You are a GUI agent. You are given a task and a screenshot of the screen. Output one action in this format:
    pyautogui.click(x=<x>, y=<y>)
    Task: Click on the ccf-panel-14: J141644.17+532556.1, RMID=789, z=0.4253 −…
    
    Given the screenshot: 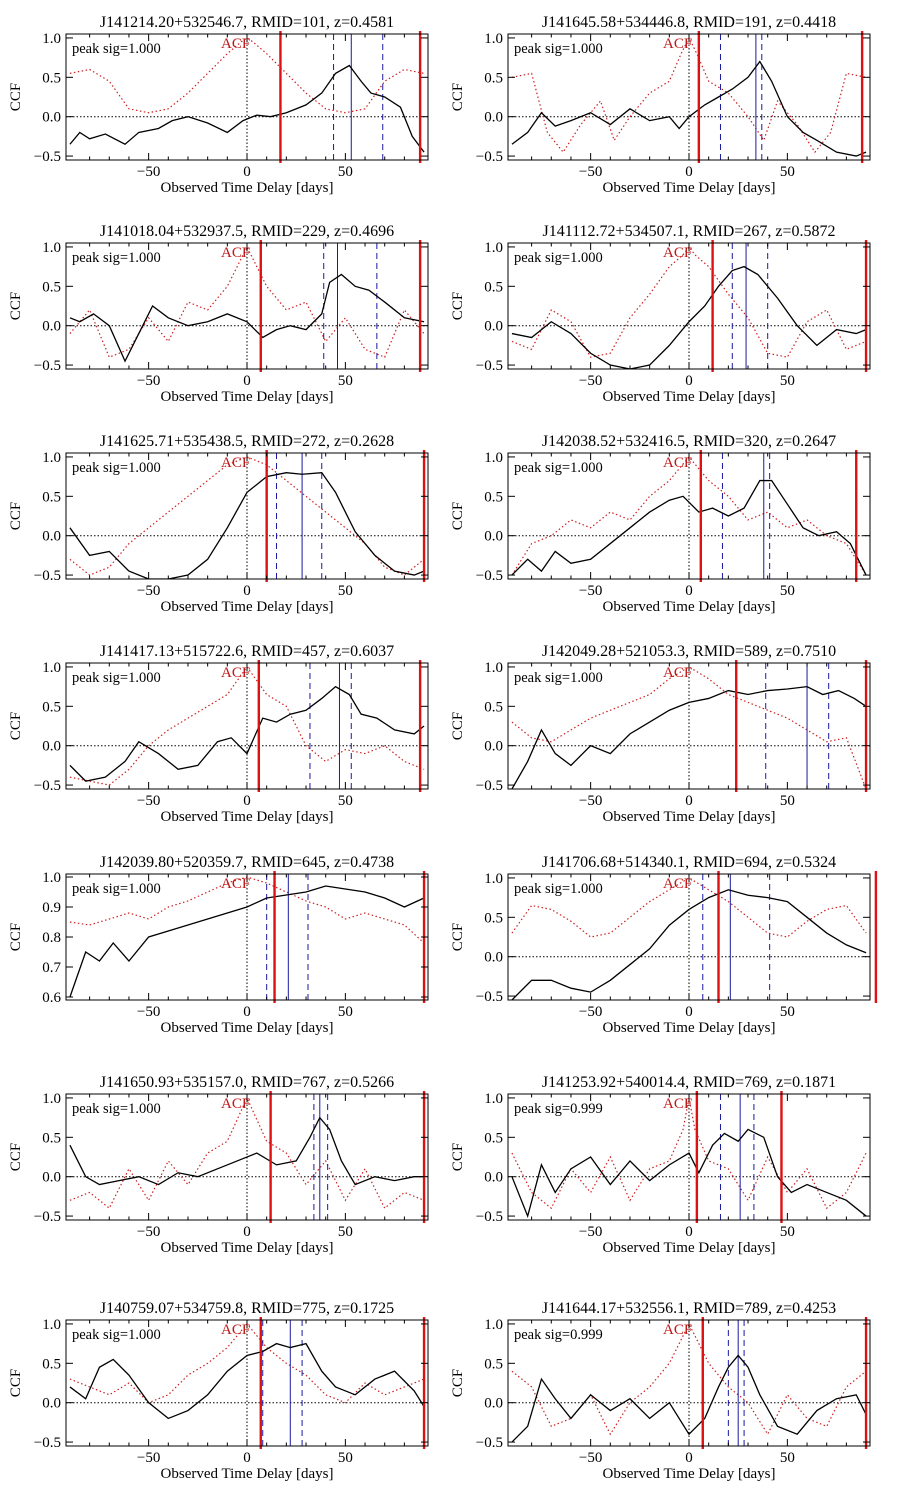 What is the action you would take?
    pyautogui.click(x=660, y=1391)
    